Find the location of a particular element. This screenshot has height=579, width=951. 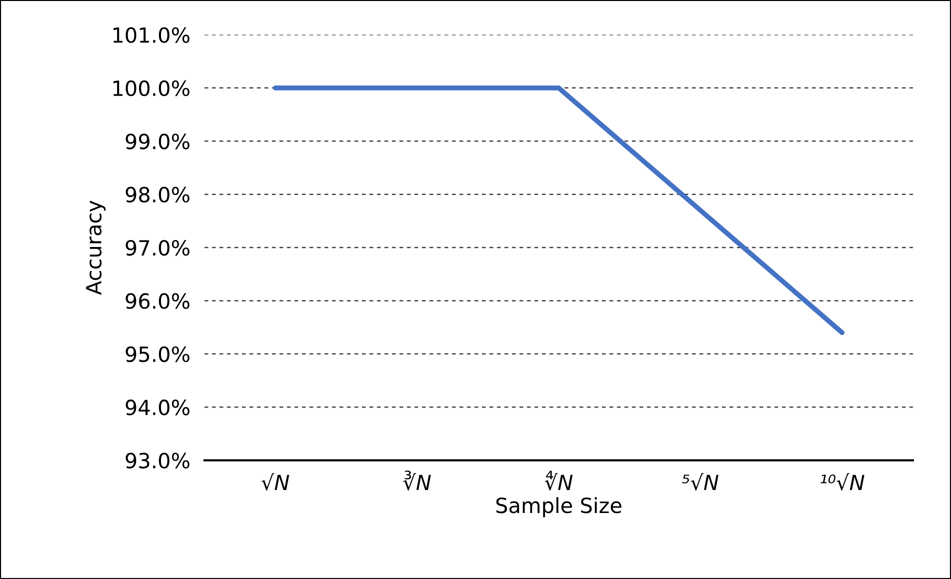

x-tick-label: ¹⁰√N is located at coordinates (842, 481).